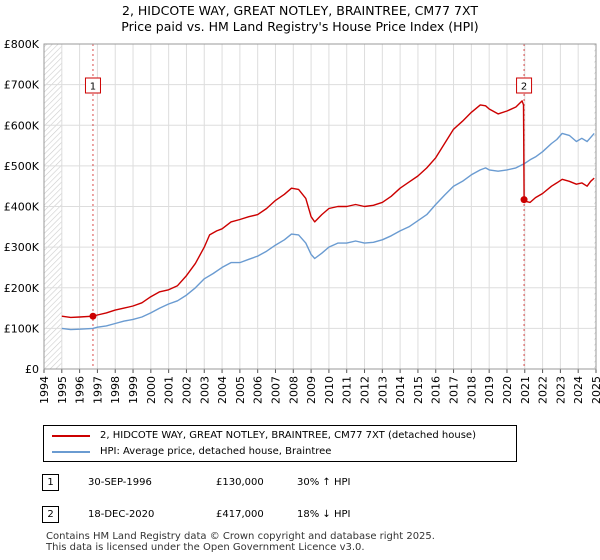  I want to click on x-tick-label: 1995, so click(62, 390).